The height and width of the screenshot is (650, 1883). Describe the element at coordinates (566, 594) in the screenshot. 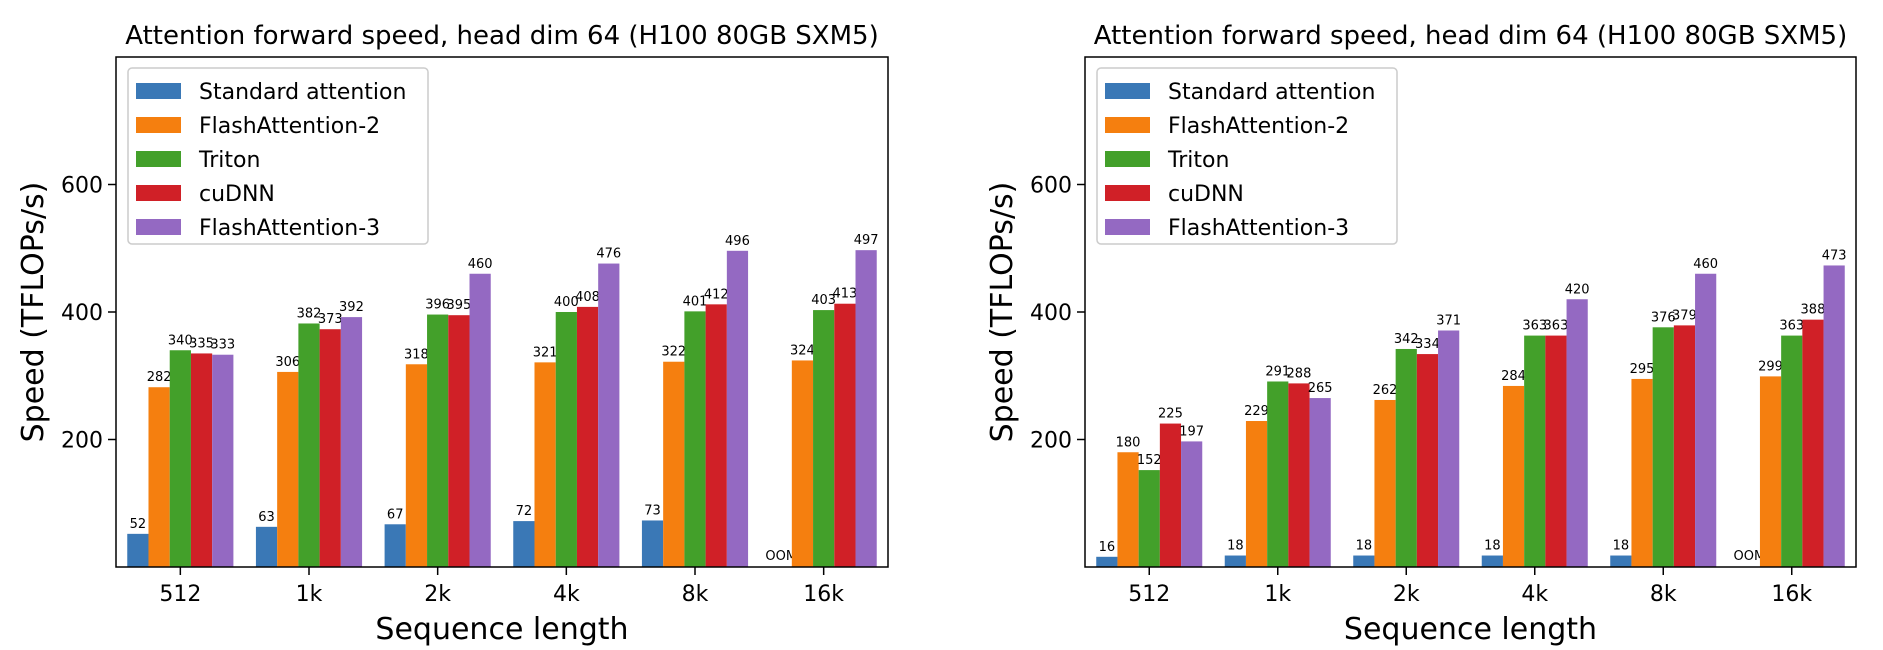

I see `x-tick-label: 4k` at that location.